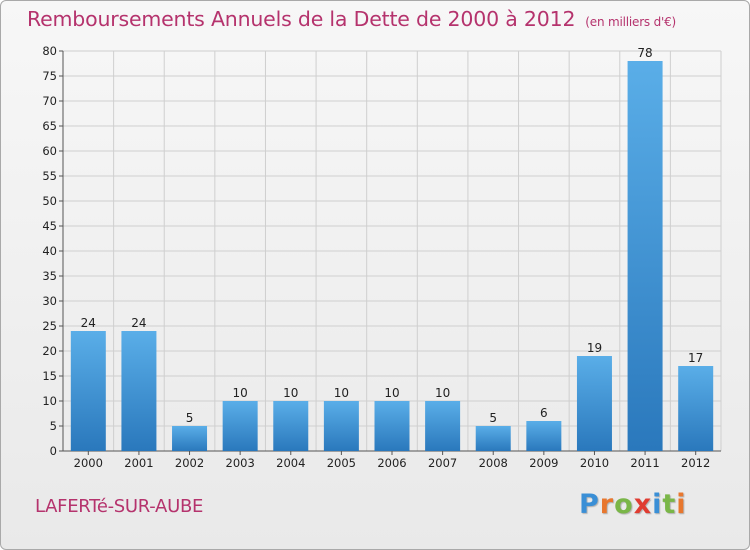 This screenshot has height=550, width=750. What do you see at coordinates (493, 463) in the screenshot?
I see `x-tick-label-2008: 2008` at bounding box center [493, 463].